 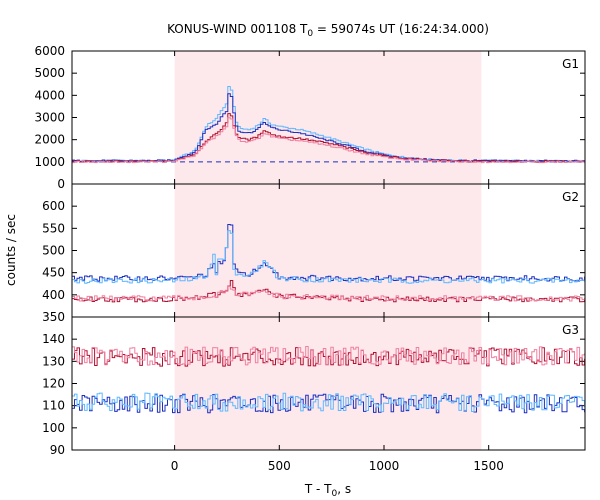 What do you see at coordinates (327, 490) in the screenshot?
I see `x-axis-label: T - T0, s` at bounding box center [327, 490].